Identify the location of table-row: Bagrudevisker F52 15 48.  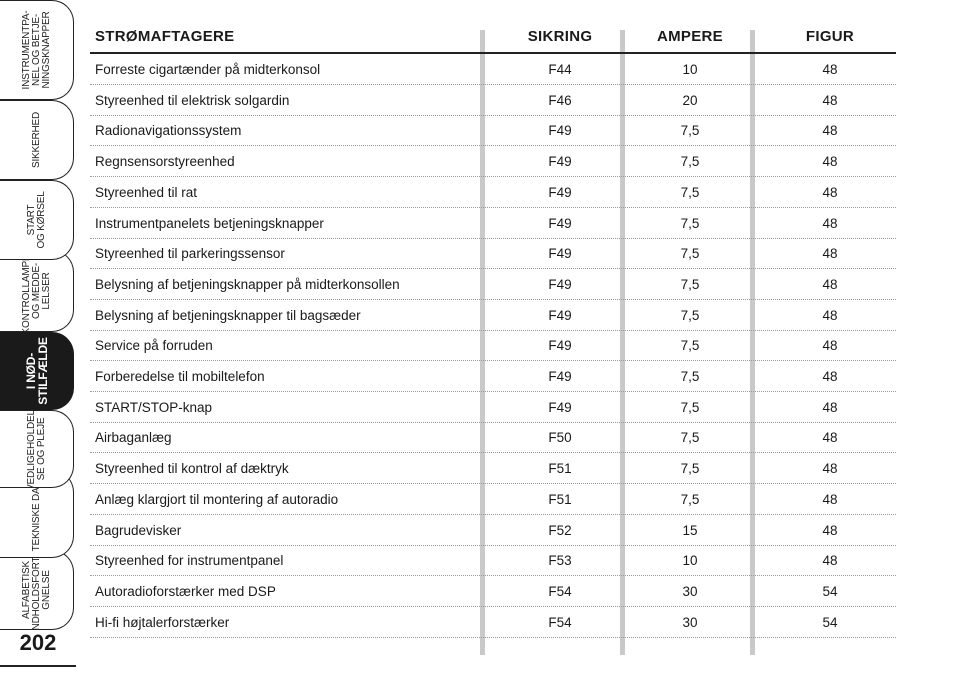
(493, 531).